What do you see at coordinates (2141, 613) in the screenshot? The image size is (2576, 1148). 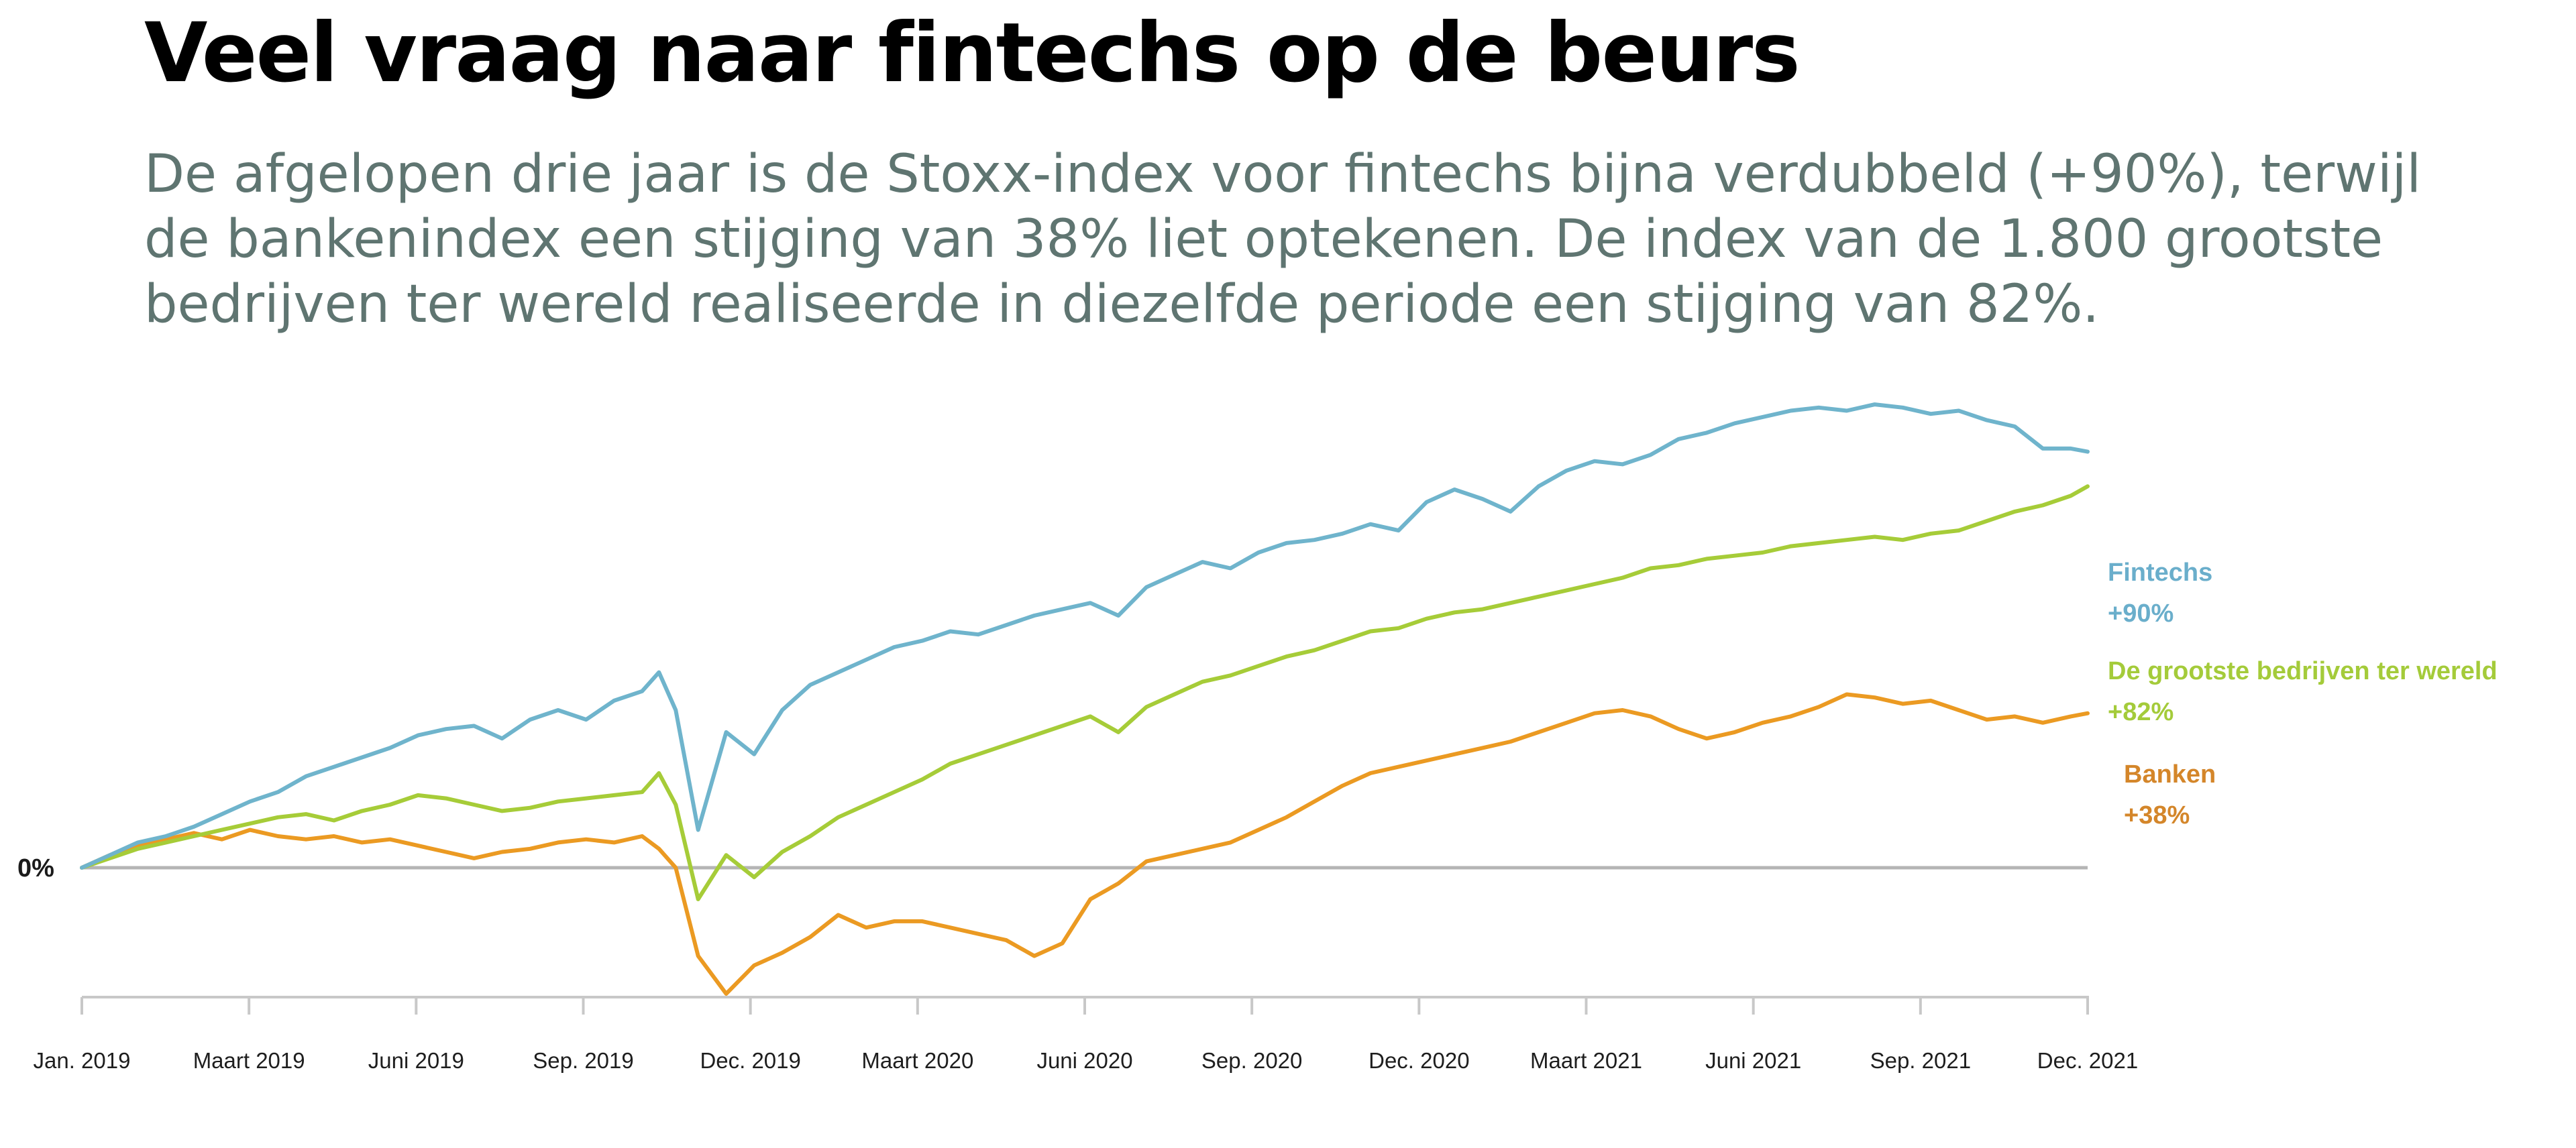 I see `series-end-value-label: +90%` at bounding box center [2141, 613].